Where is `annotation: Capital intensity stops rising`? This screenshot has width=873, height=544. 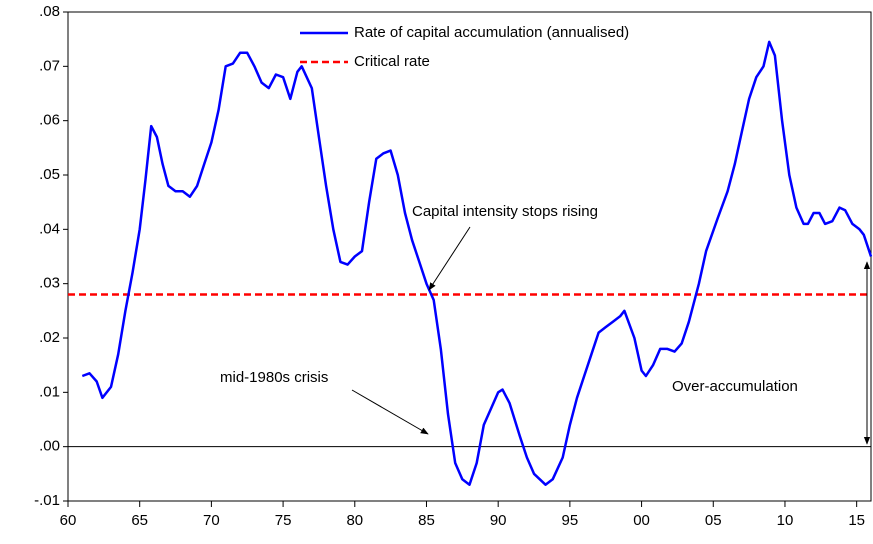
annotation: Capital intensity stops rising is located at coordinates (505, 211).